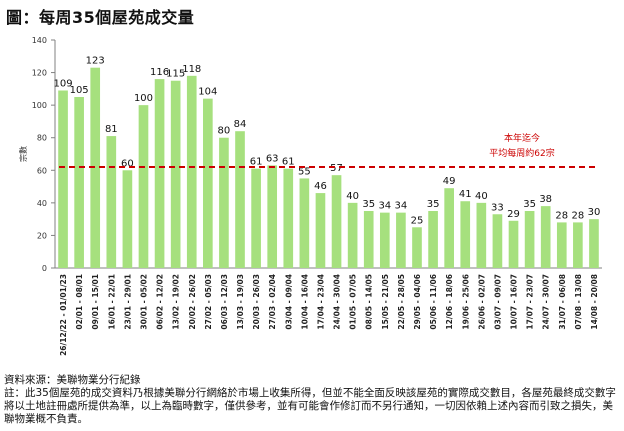 The height and width of the screenshot is (431, 624). Describe the element at coordinates (336, 168) in the screenshot. I see `data-label: 57` at that location.